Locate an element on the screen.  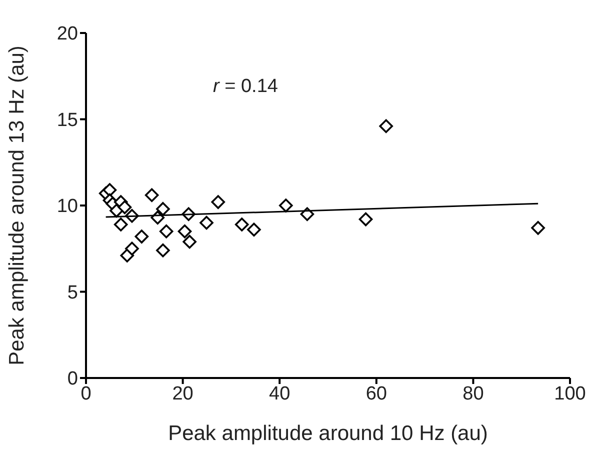
y-axis-title: Peak amplitude around 13 Hz (au) is located at coordinates (16, 206).